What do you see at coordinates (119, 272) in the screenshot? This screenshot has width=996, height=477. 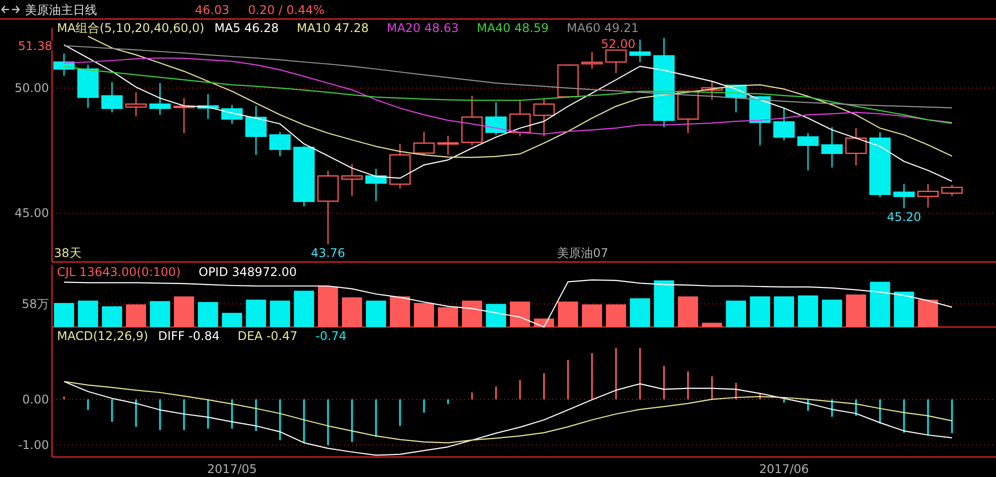 I see `series-label: CJL 13643.00(0:100)` at bounding box center [119, 272].